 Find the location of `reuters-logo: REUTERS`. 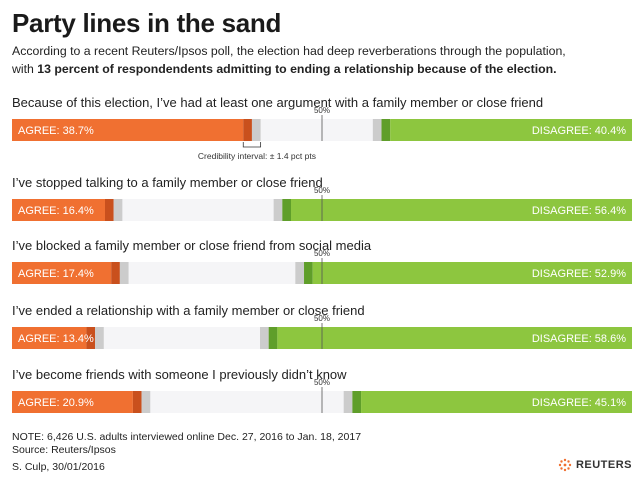

reuters-logo: REUTERS is located at coordinates (595, 465).